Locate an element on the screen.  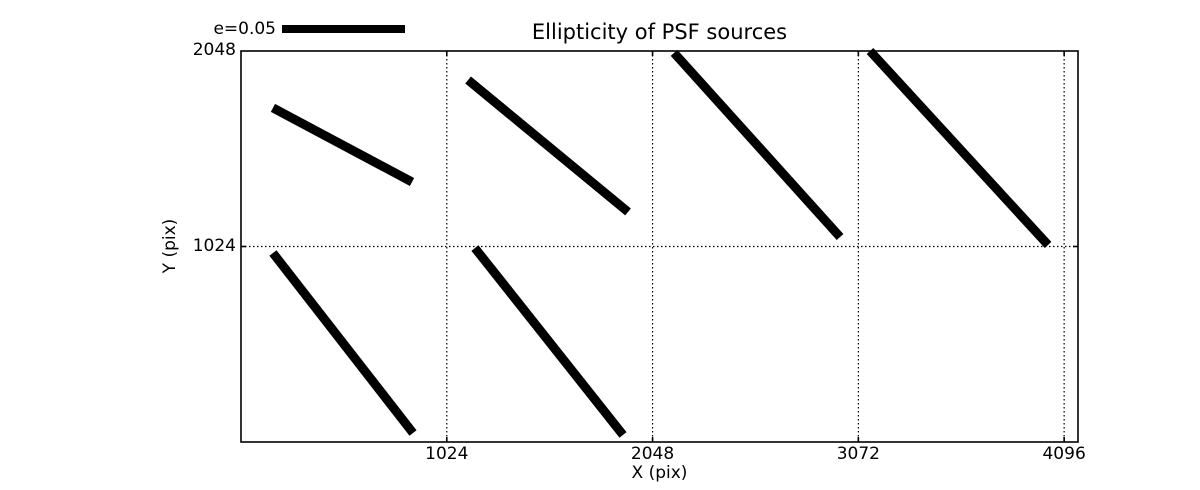
x-tick-label: 4096 is located at coordinates (1064, 454).